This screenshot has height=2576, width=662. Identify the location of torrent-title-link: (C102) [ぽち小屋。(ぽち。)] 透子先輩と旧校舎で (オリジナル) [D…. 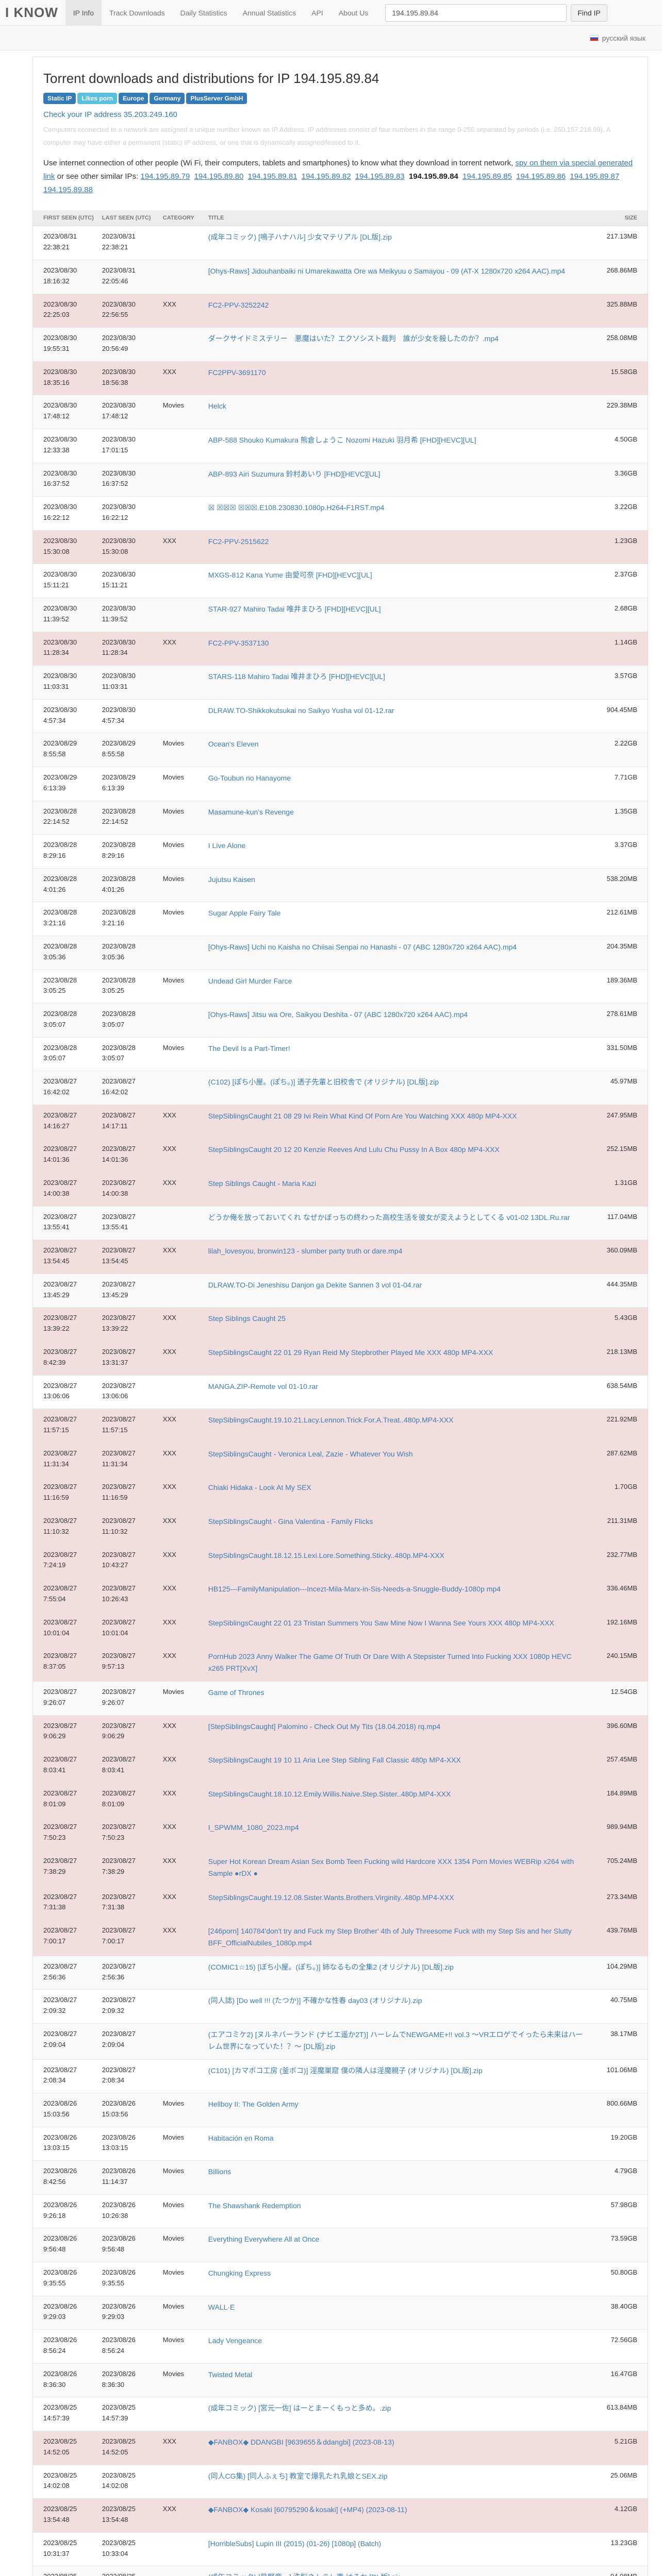
(324, 1082).